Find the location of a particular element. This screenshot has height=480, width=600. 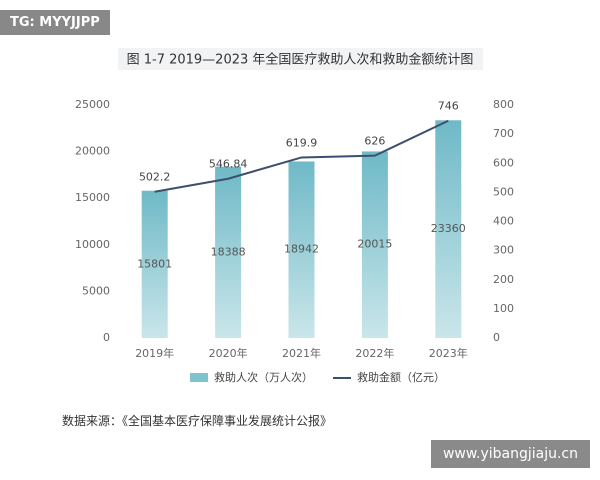

line-value-label: 546.84 is located at coordinates (228, 164).